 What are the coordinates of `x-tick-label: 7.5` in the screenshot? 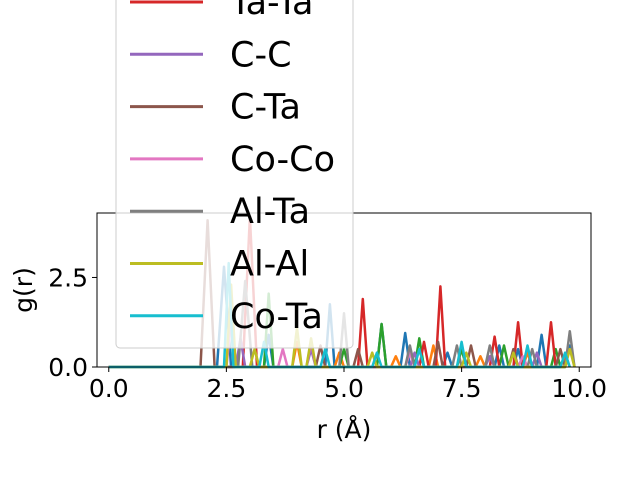 It's located at (462, 388).